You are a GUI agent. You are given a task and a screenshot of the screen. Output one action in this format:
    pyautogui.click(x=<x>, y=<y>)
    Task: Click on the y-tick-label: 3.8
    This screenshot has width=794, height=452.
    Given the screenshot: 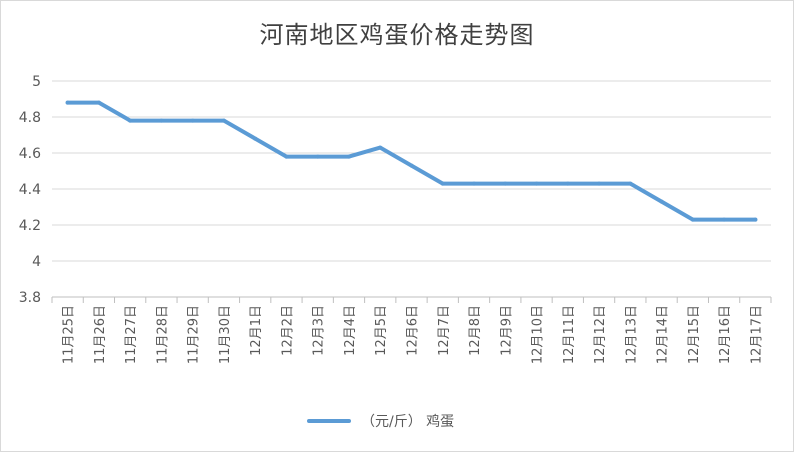 What is the action you would take?
    pyautogui.click(x=30, y=298)
    